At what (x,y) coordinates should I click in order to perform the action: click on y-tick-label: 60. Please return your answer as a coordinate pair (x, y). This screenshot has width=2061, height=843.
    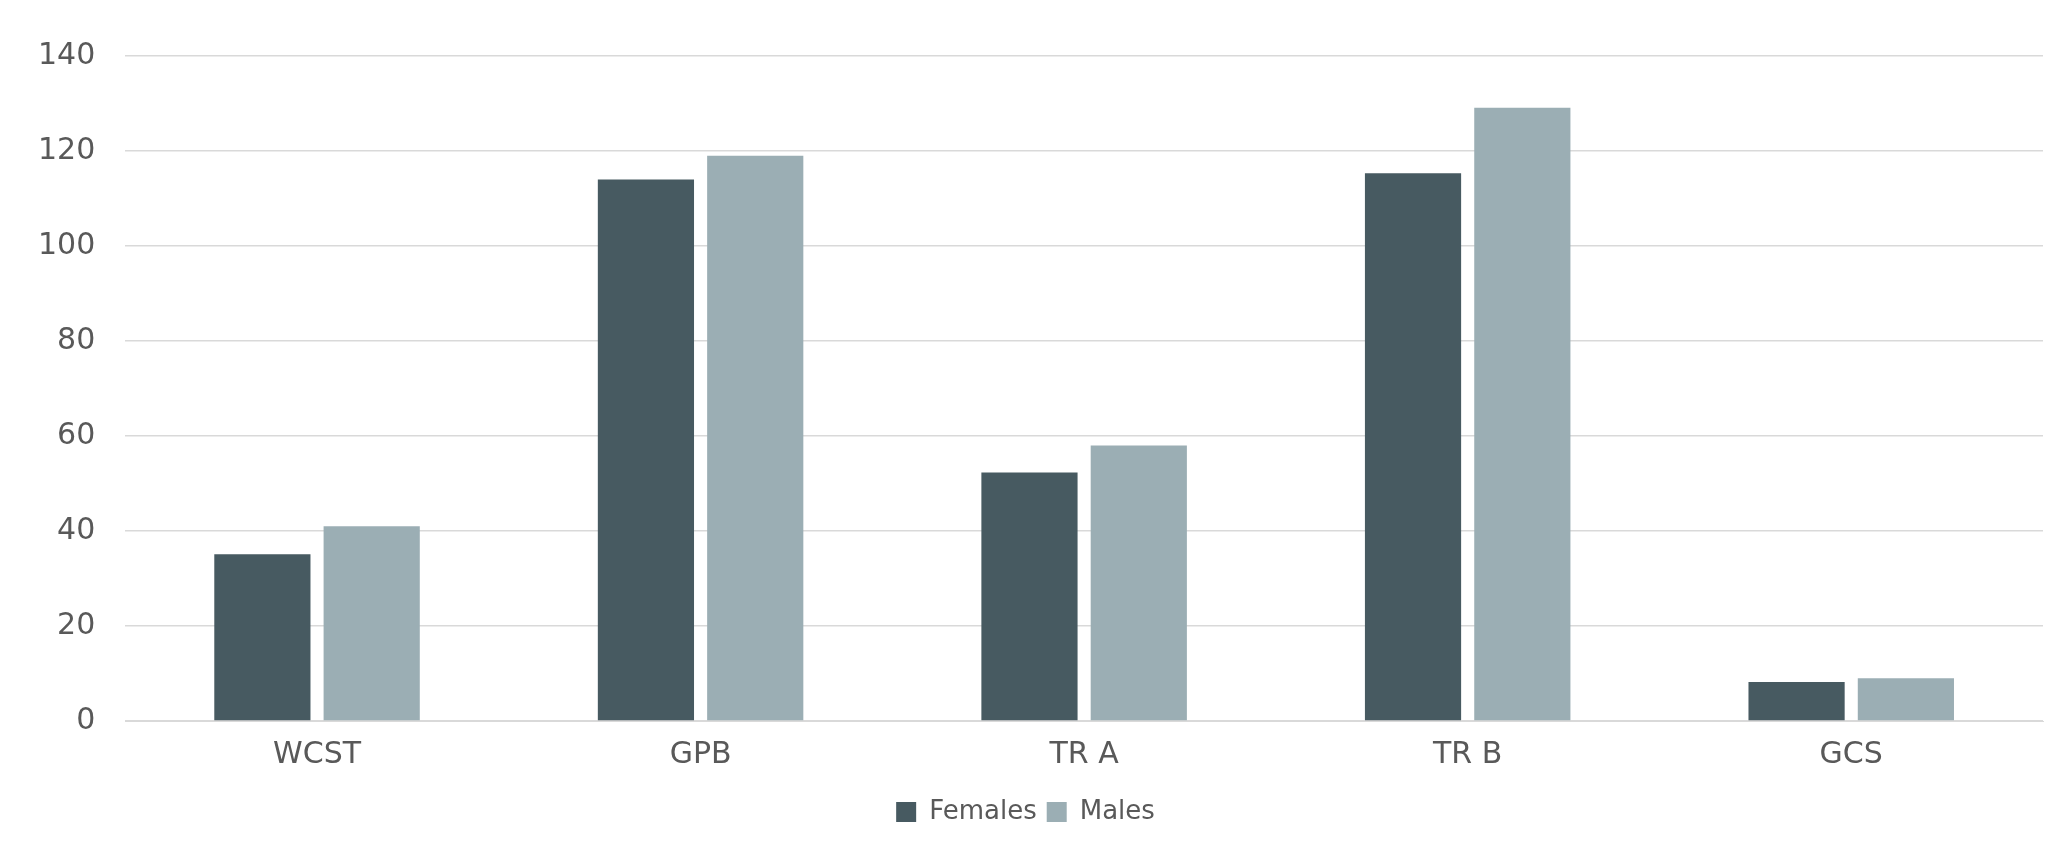
    Looking at the image, I should click on (76, 433).